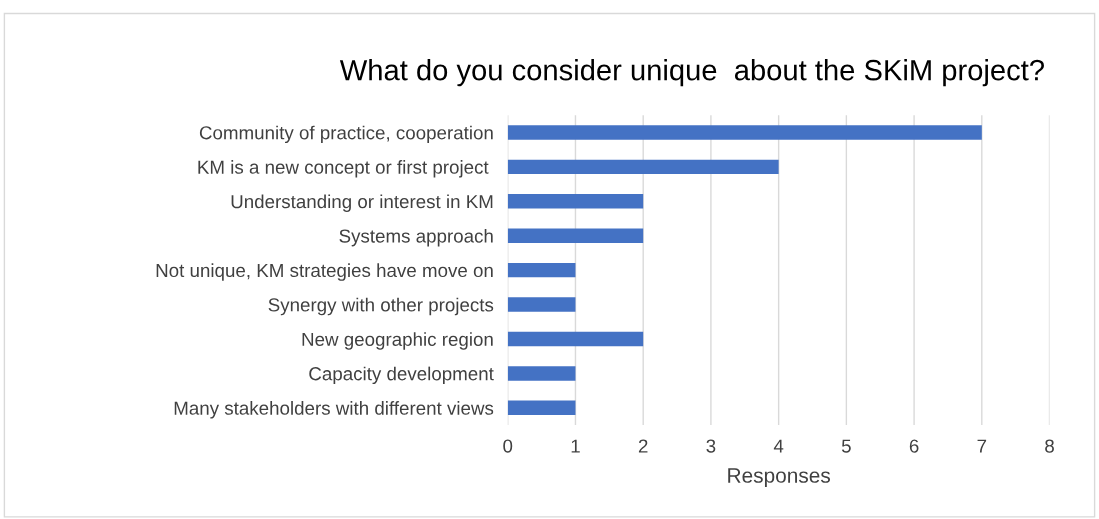 This screenshot has width=1099, height=519. What do you see at coordinates (416, 237) in the screenshot?
I see `y-tick-label: Systems approach` at bounding box center [416, 237].